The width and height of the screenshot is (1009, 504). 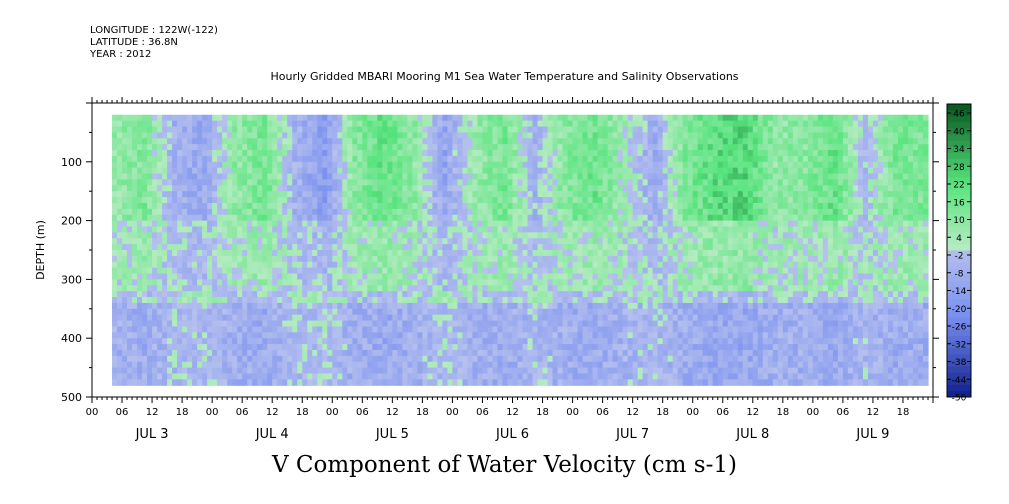 What do you see at coordinates (134, 42) in the screenshot?
I see `latitude-label: LATITUDE : 36.8N` at bounding box center [134, 42].